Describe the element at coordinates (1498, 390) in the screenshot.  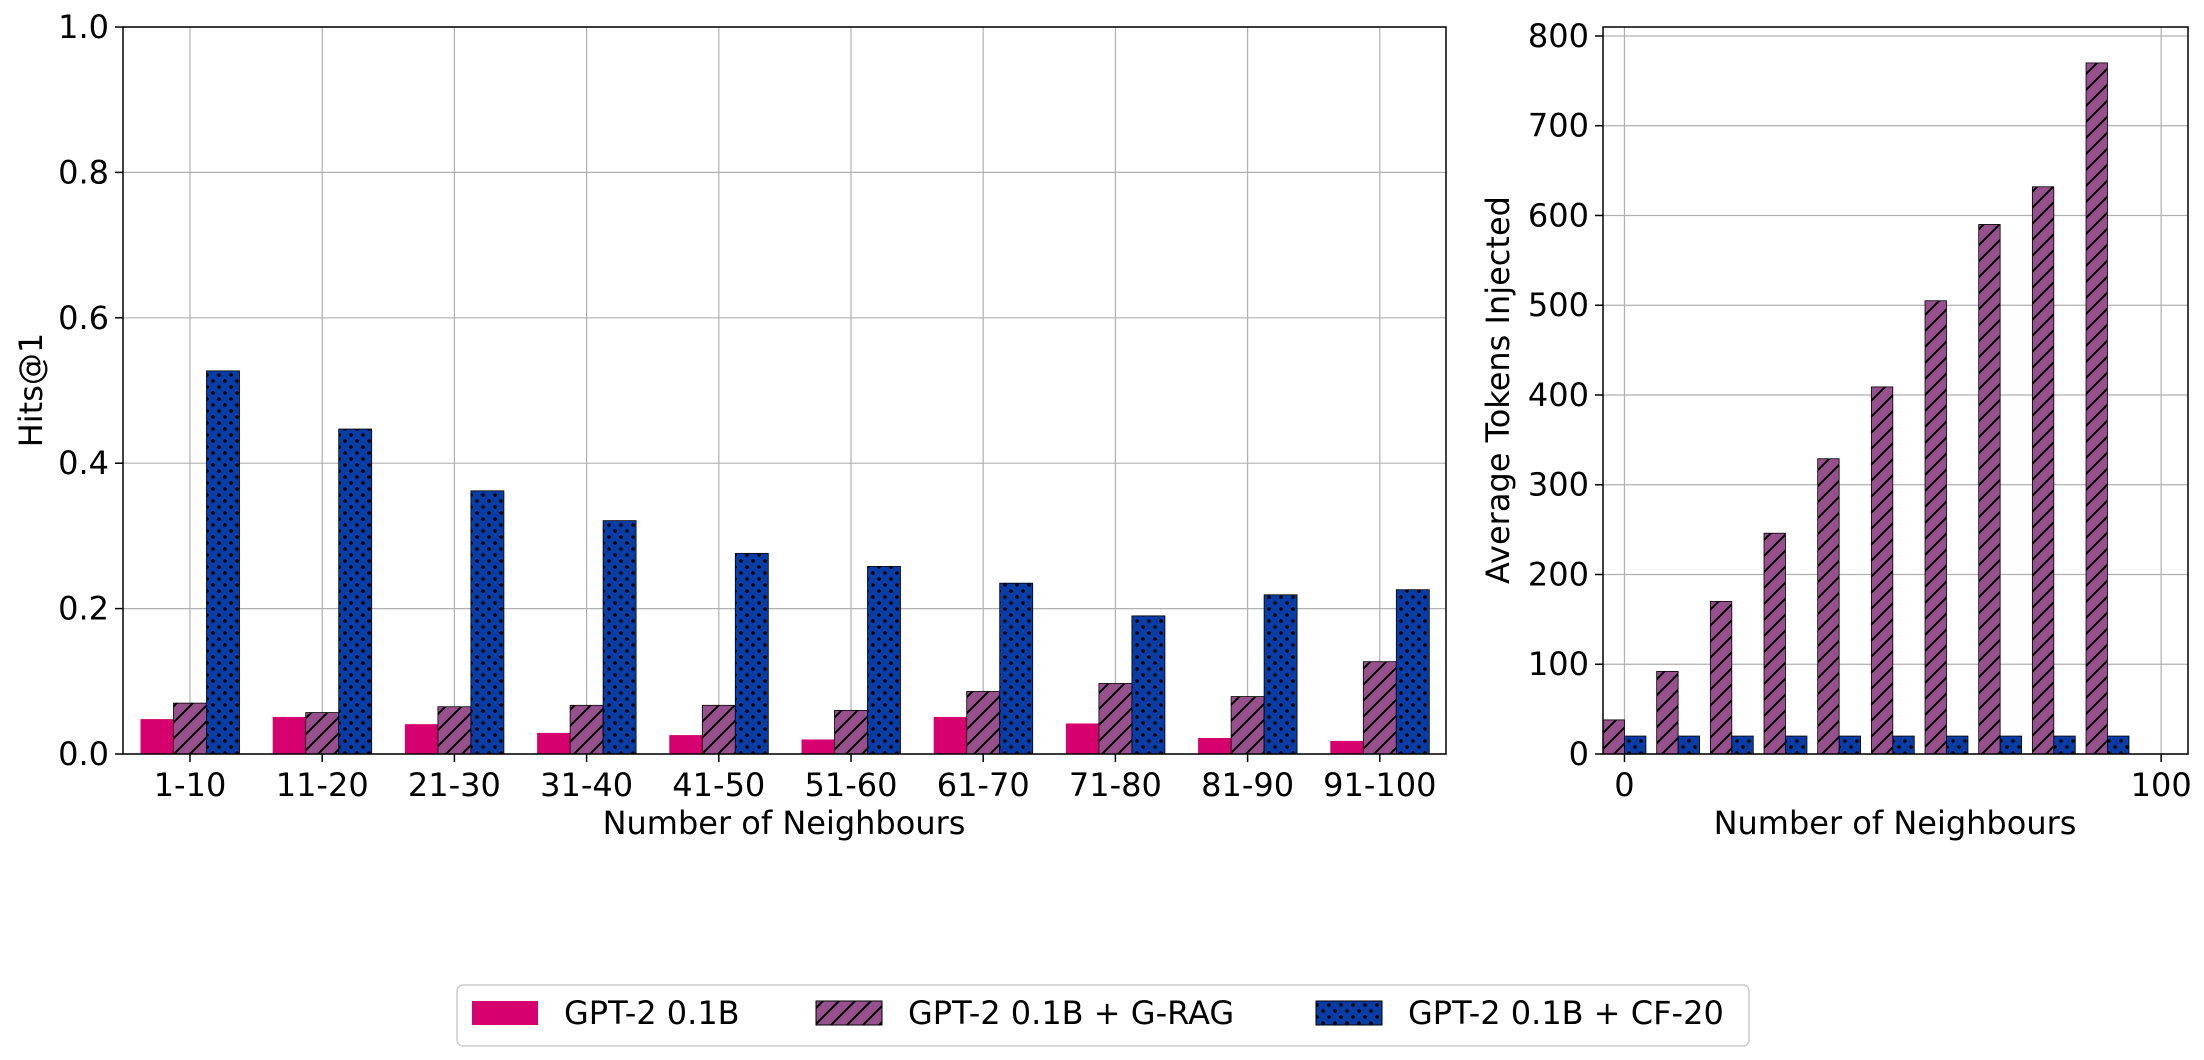
I see `right-y-axis-label: Average Tokens Injected` at that location.